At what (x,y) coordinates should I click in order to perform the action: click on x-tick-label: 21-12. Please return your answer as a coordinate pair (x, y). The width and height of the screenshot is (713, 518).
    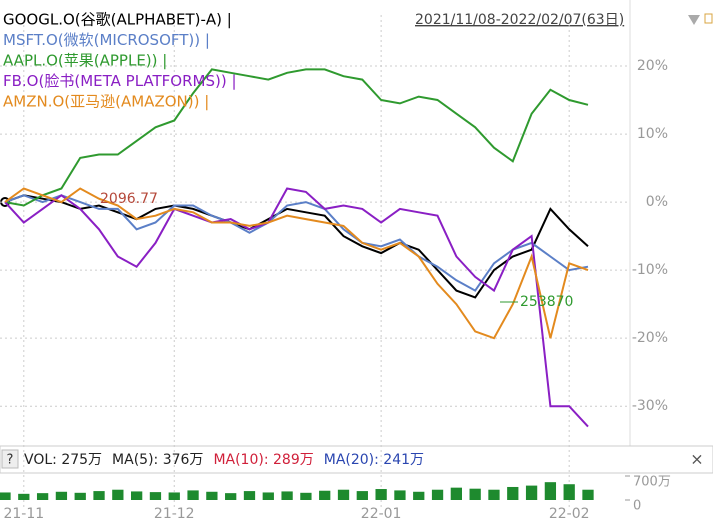
    Looking at the image, I should click on (174, 512).